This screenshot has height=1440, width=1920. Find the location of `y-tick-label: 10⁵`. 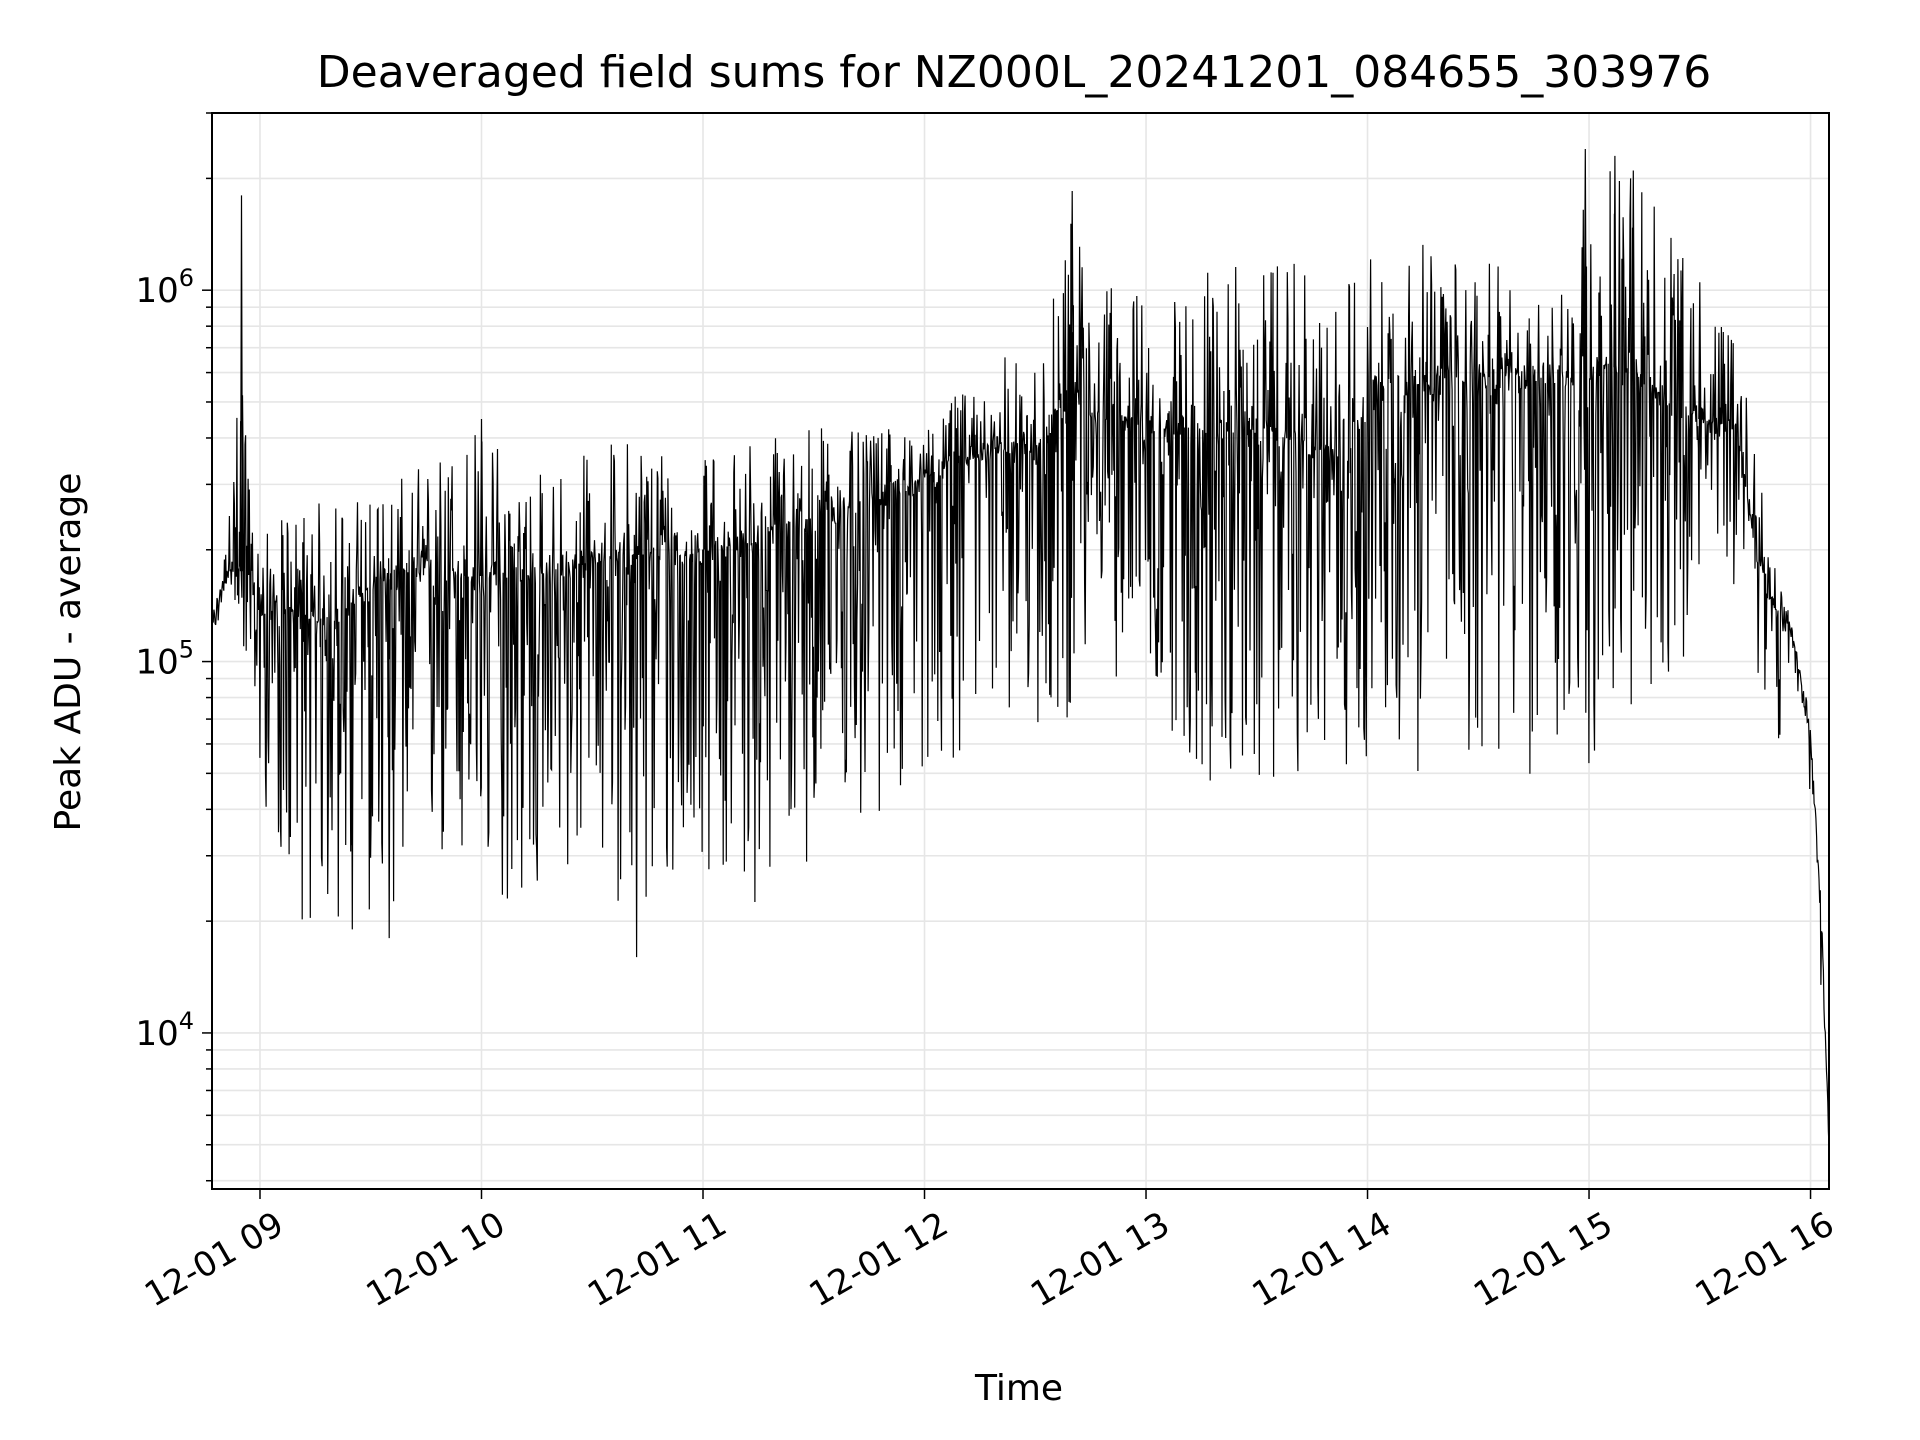

y-tick-label: 10⁵ is located at coordinates (164, 659).